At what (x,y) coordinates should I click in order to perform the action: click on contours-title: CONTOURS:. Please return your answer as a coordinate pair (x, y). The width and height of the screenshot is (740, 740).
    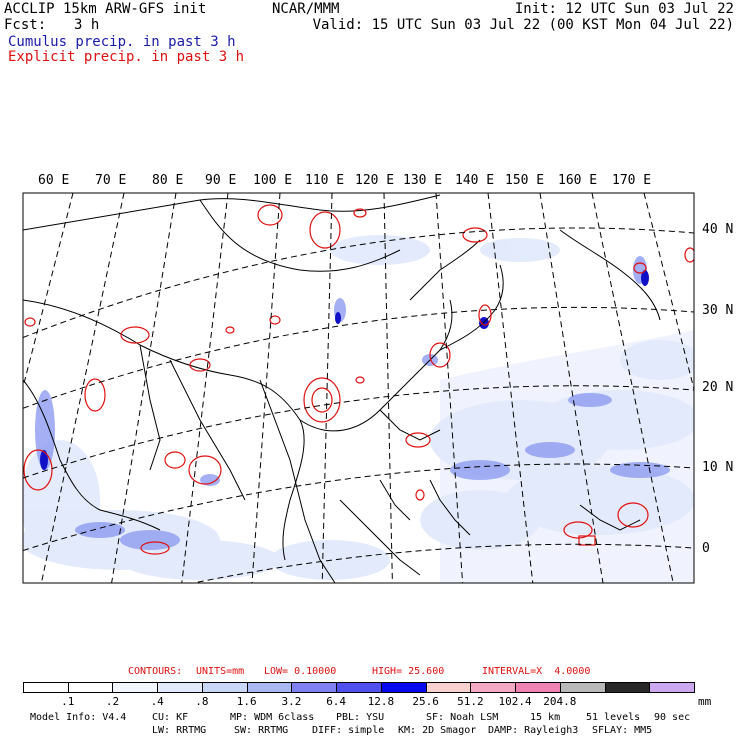
    Looking at the image, I should click on (155, 671).